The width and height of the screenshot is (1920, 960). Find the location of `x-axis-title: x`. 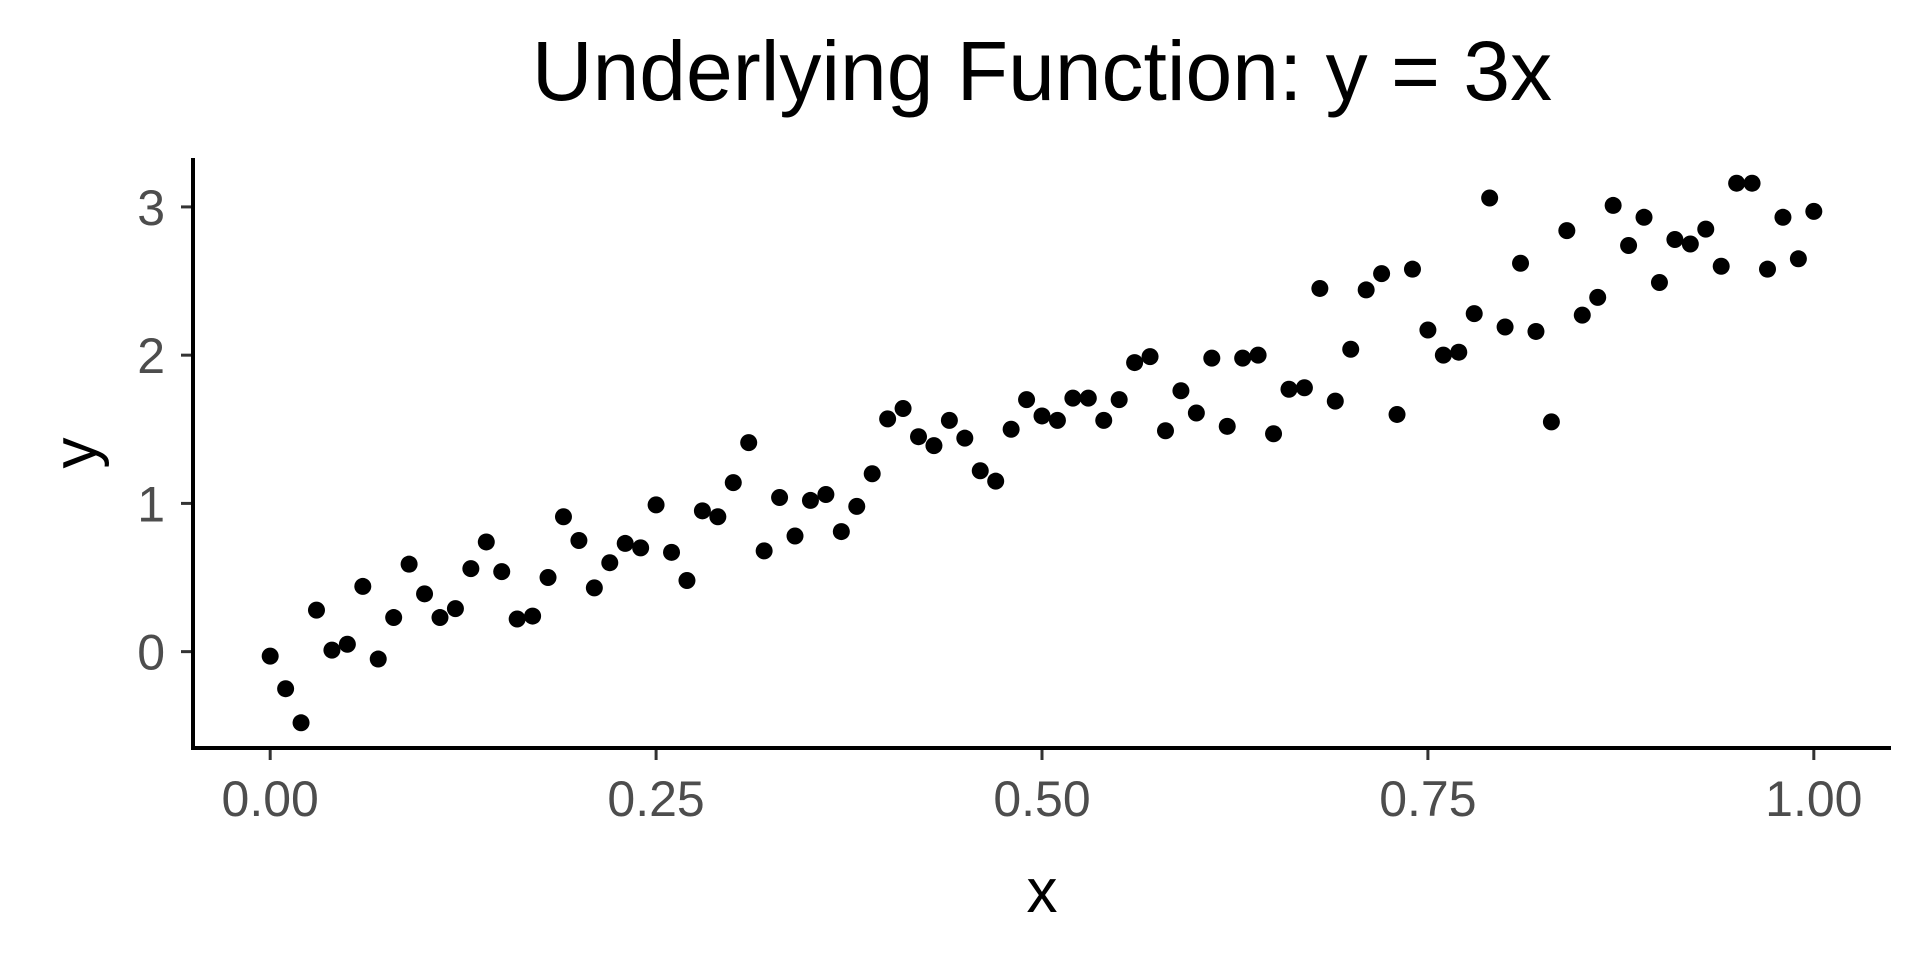

x-axis-title: x is located at coordinates (1042, 891).